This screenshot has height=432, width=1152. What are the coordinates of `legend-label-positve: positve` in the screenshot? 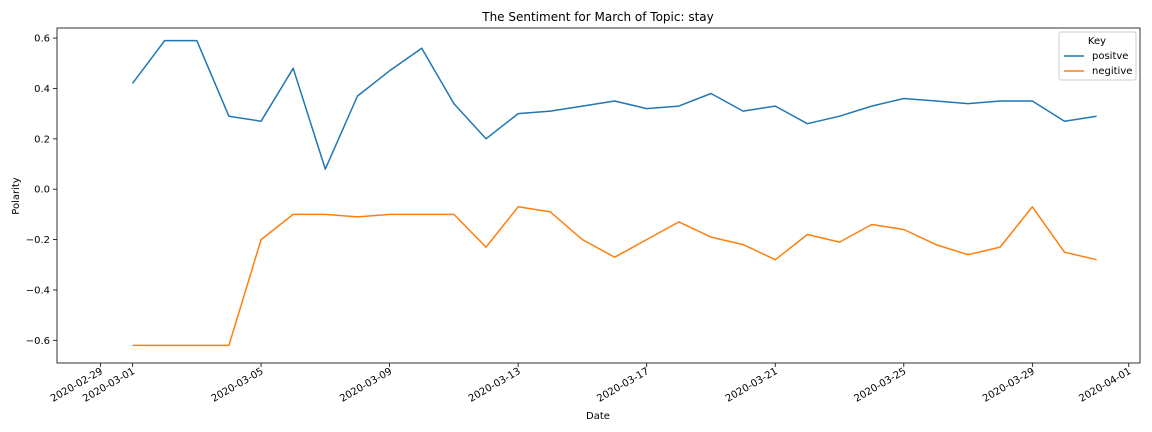 It's located at (1110, 56).